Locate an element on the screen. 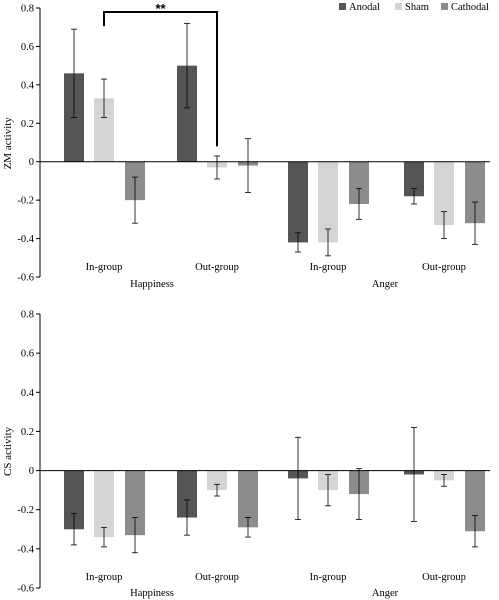 Image resolution: width=499 pixels, height=600 pixels. y-axis-title: CS activity is located at coordinates (8, 451).